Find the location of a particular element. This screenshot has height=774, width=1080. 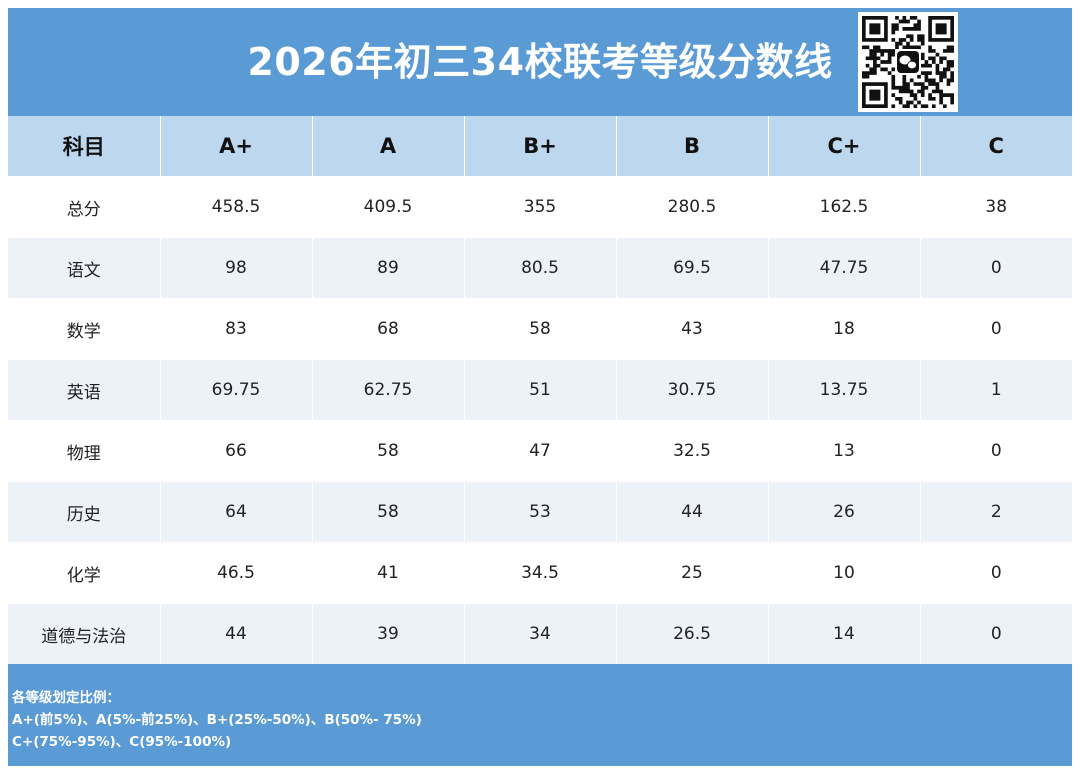

table-row: 物理 66 58 47 32.5 13 0 is located at coordinates (540, 451).